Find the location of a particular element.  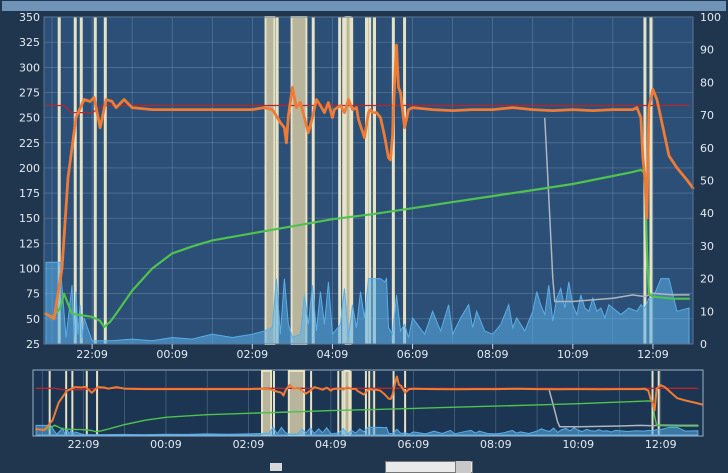

left-axis-tick-label: 50 is located at coordinates (33, 319).